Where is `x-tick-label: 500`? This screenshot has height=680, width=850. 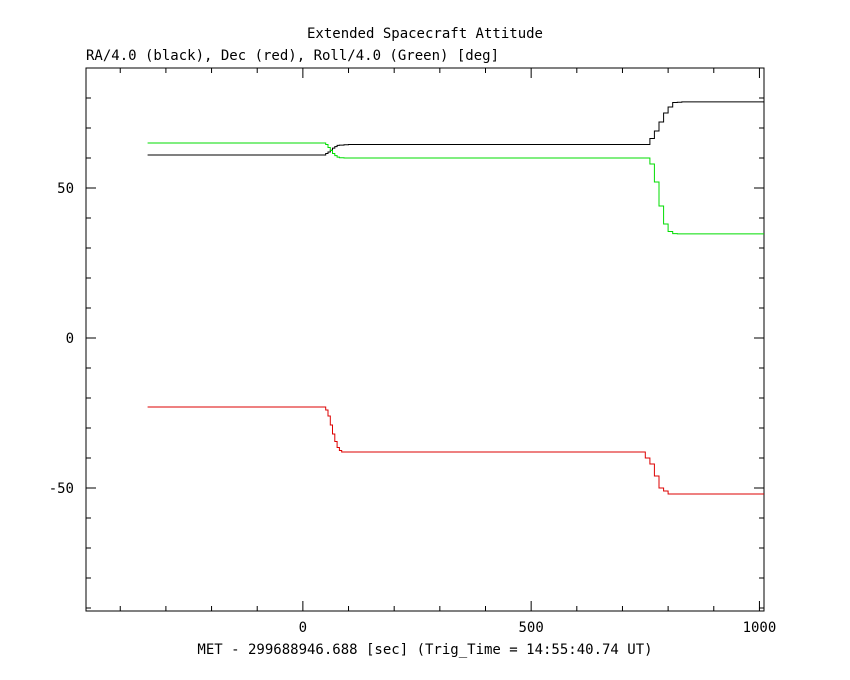
x-tick-label: 500 is located at coordinates (531, 628).